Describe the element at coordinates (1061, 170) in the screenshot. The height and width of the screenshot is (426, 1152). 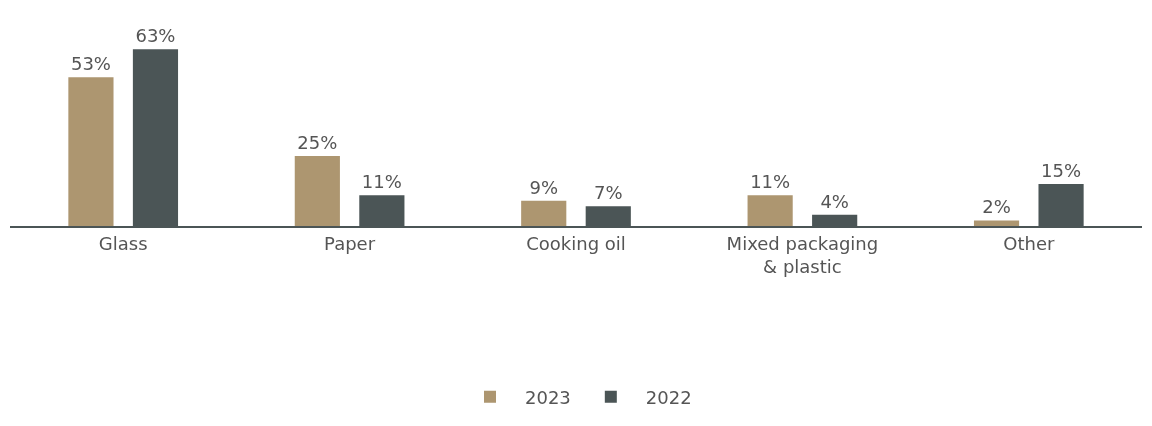
I see `data-label: 15%` at that location.